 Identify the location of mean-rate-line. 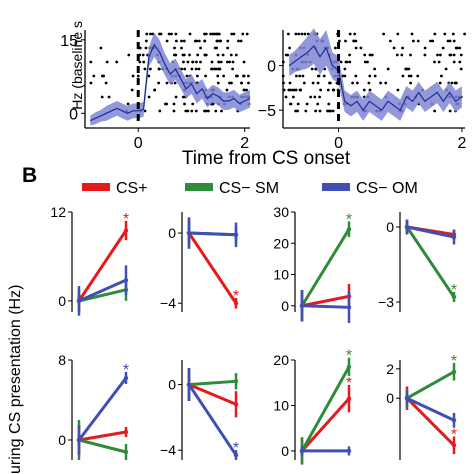
(170, 82).